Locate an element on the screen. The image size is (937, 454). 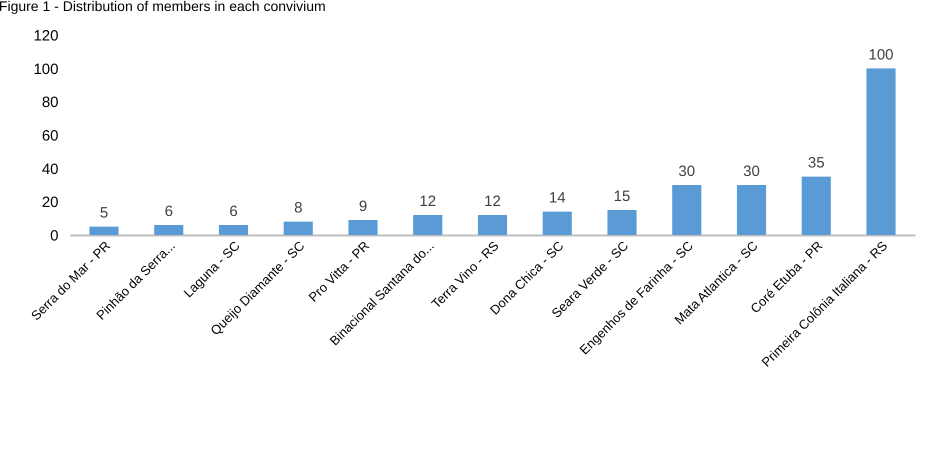
data-label: 15 is located at coordinates (622, 196).